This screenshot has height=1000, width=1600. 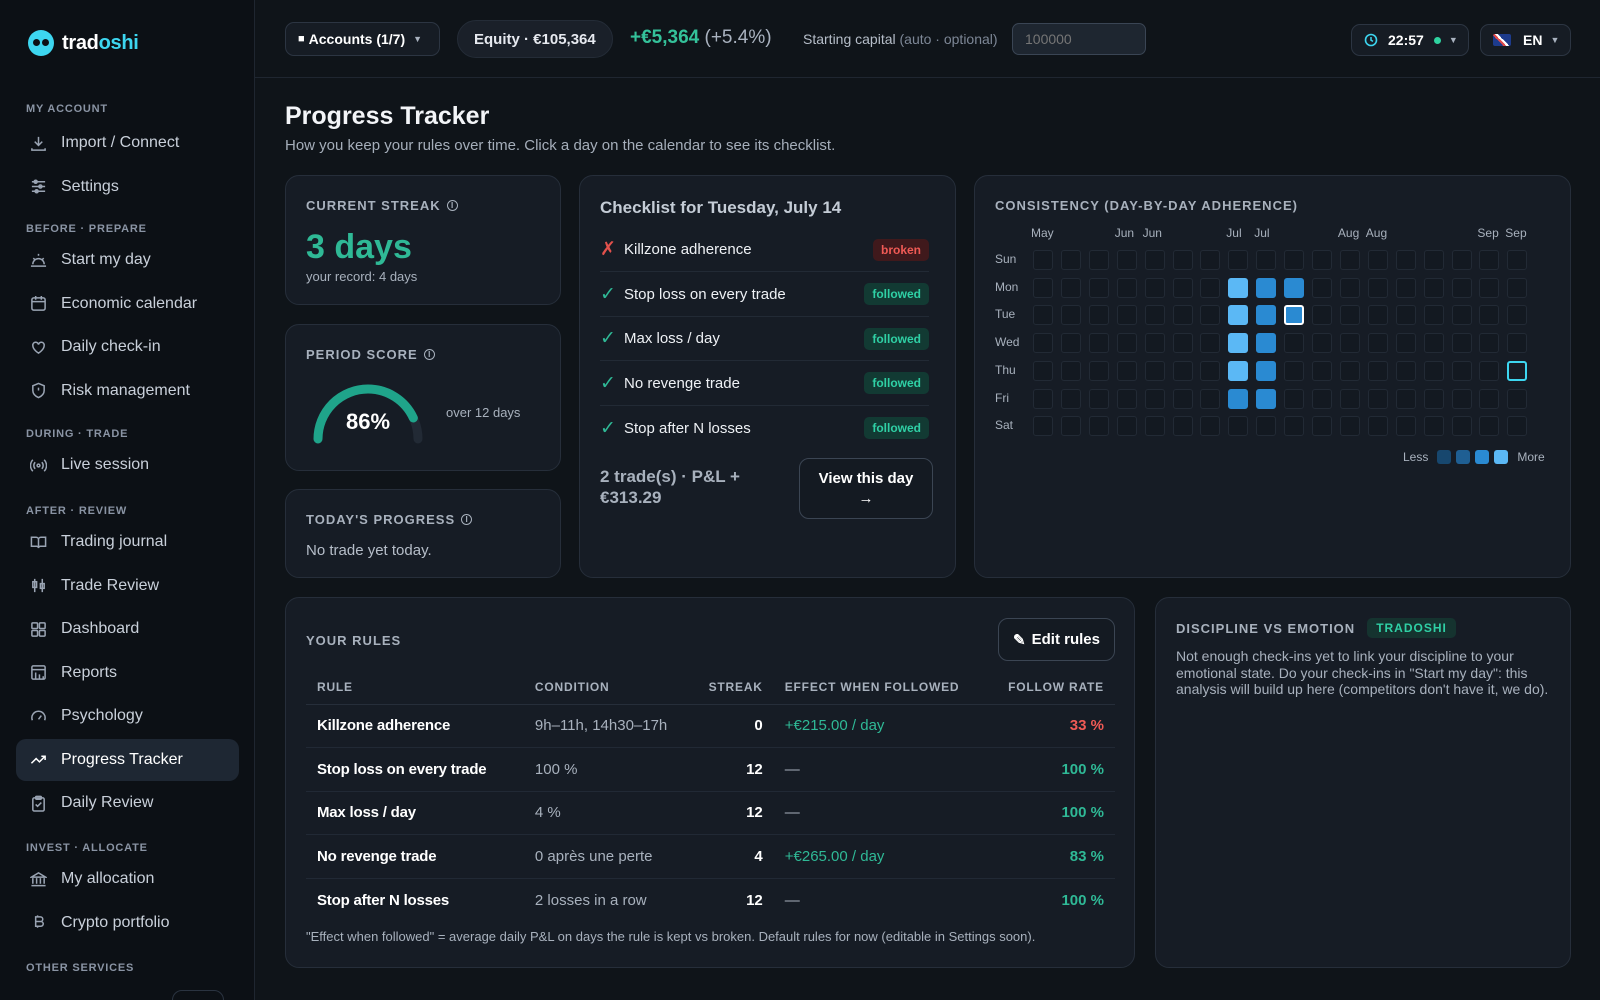 What do you see at coordinates (127, 143) in the screenshot?
I see `sidebar-item-import-connect: Import / Connect` at bounding box center [127, 143].